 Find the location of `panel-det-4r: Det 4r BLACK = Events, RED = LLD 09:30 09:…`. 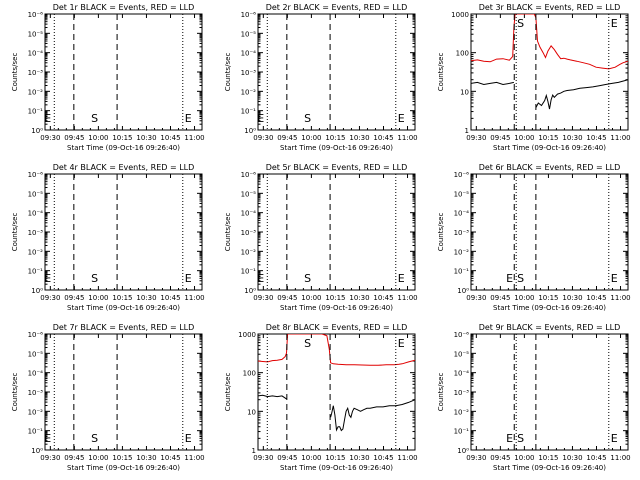

panel-det-4r: Det 4r BLACK = Events, RED = LLD 09:30 09:… is located at coordinates (108, 237).